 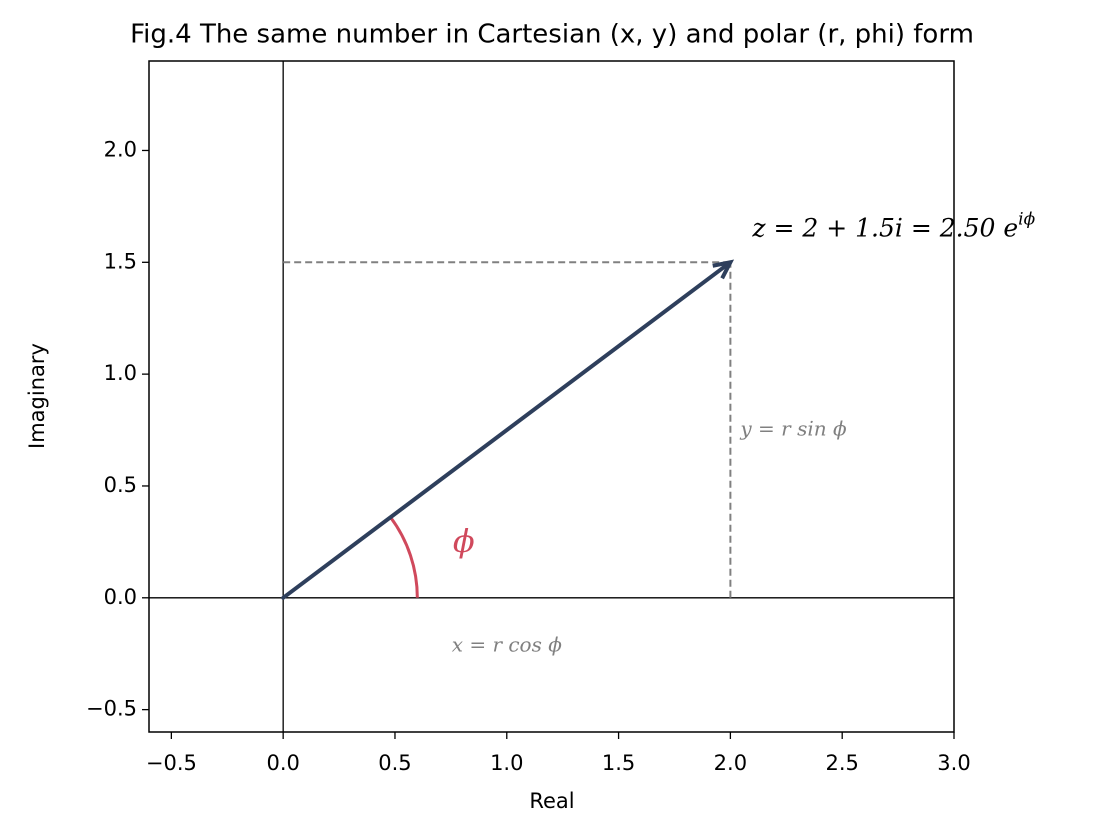 What do you see at coordinates (723, 269) in the screenshot?
I see `arrow-head` at bounding box center [723, 269].